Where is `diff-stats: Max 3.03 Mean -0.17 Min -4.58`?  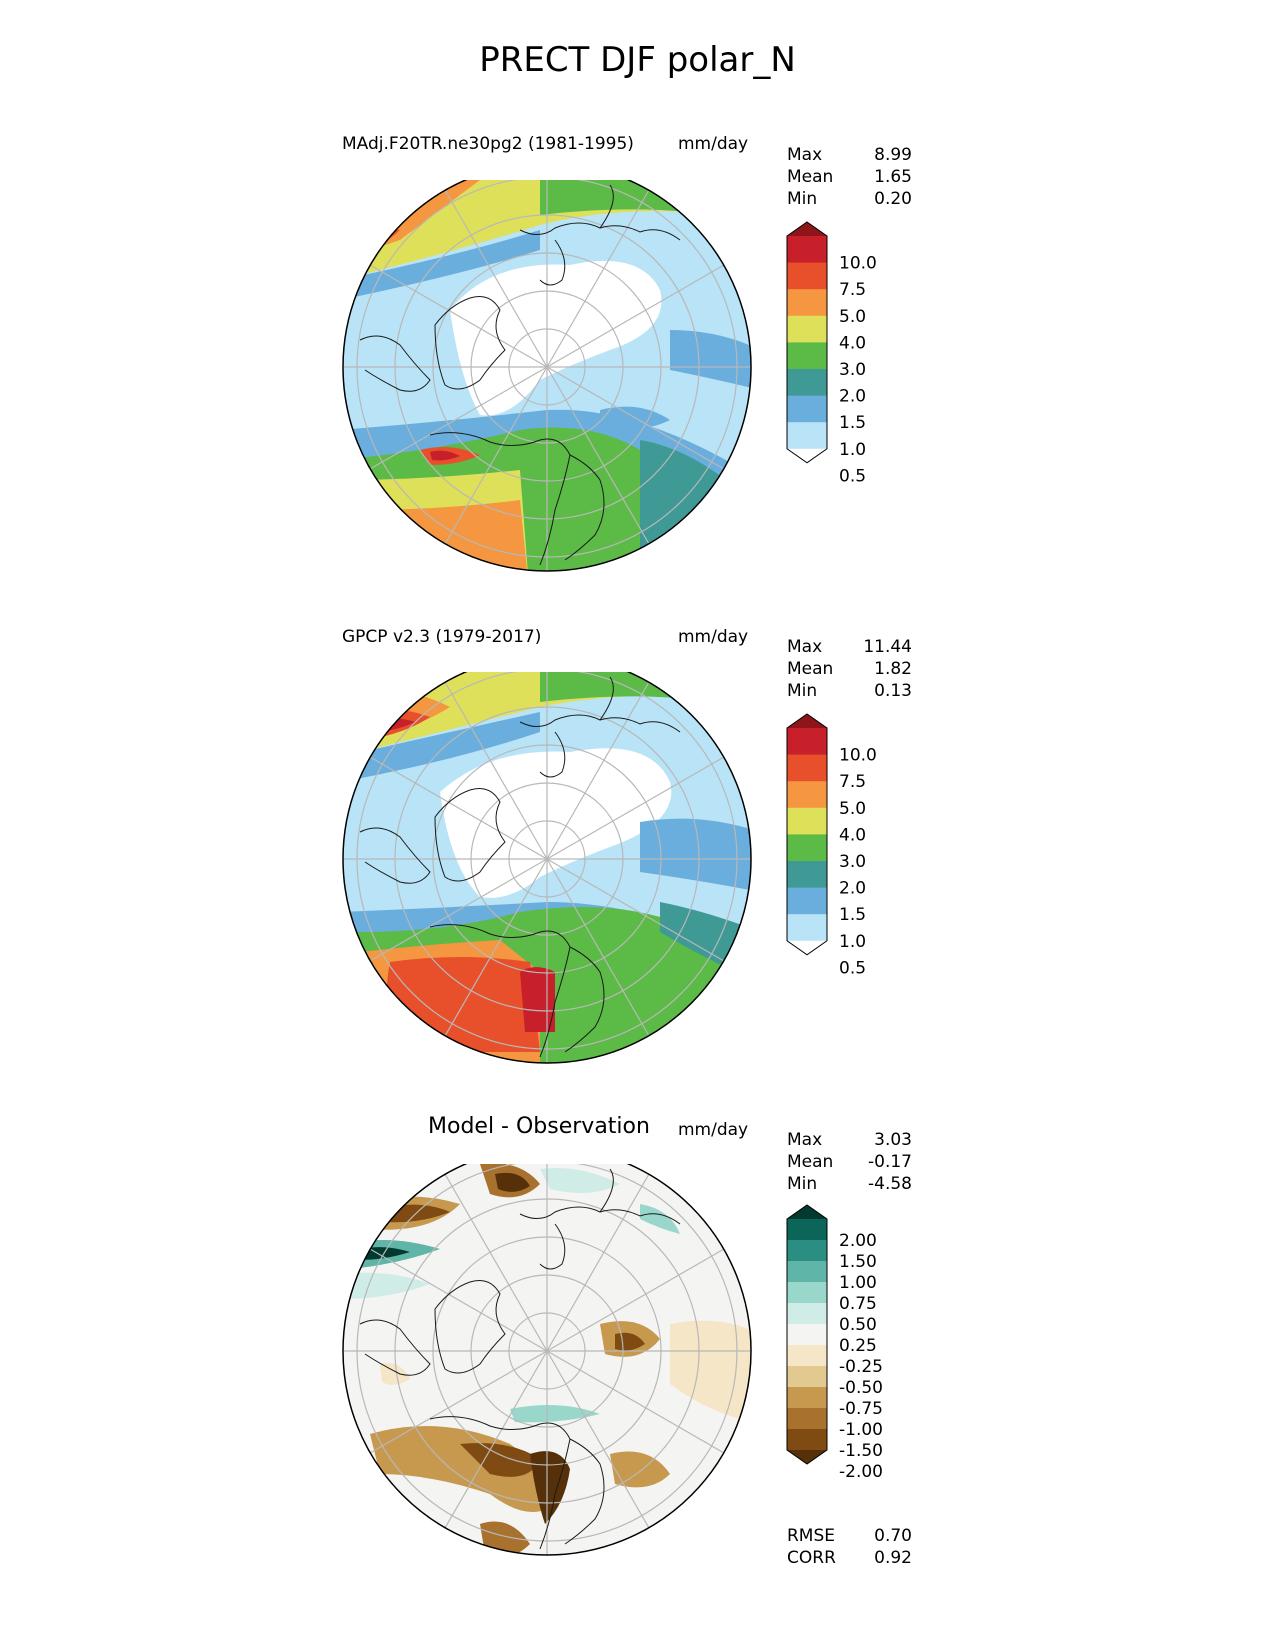 diff-stats: Max 3.03 Mean -0.17 Min -4.58 is located at coordinates (849, 1162).